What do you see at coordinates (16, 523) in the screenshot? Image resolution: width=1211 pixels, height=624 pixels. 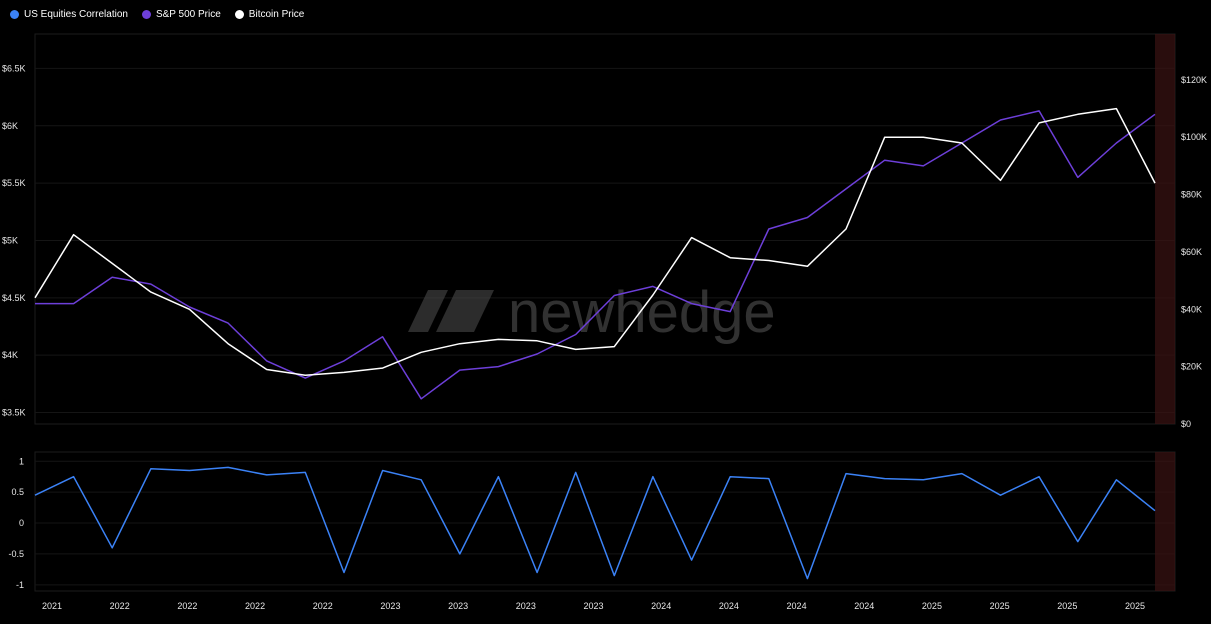 I see `y-axis-correlation: -1 -0.5 0 0.5 1` at bounding box center [16, 523].